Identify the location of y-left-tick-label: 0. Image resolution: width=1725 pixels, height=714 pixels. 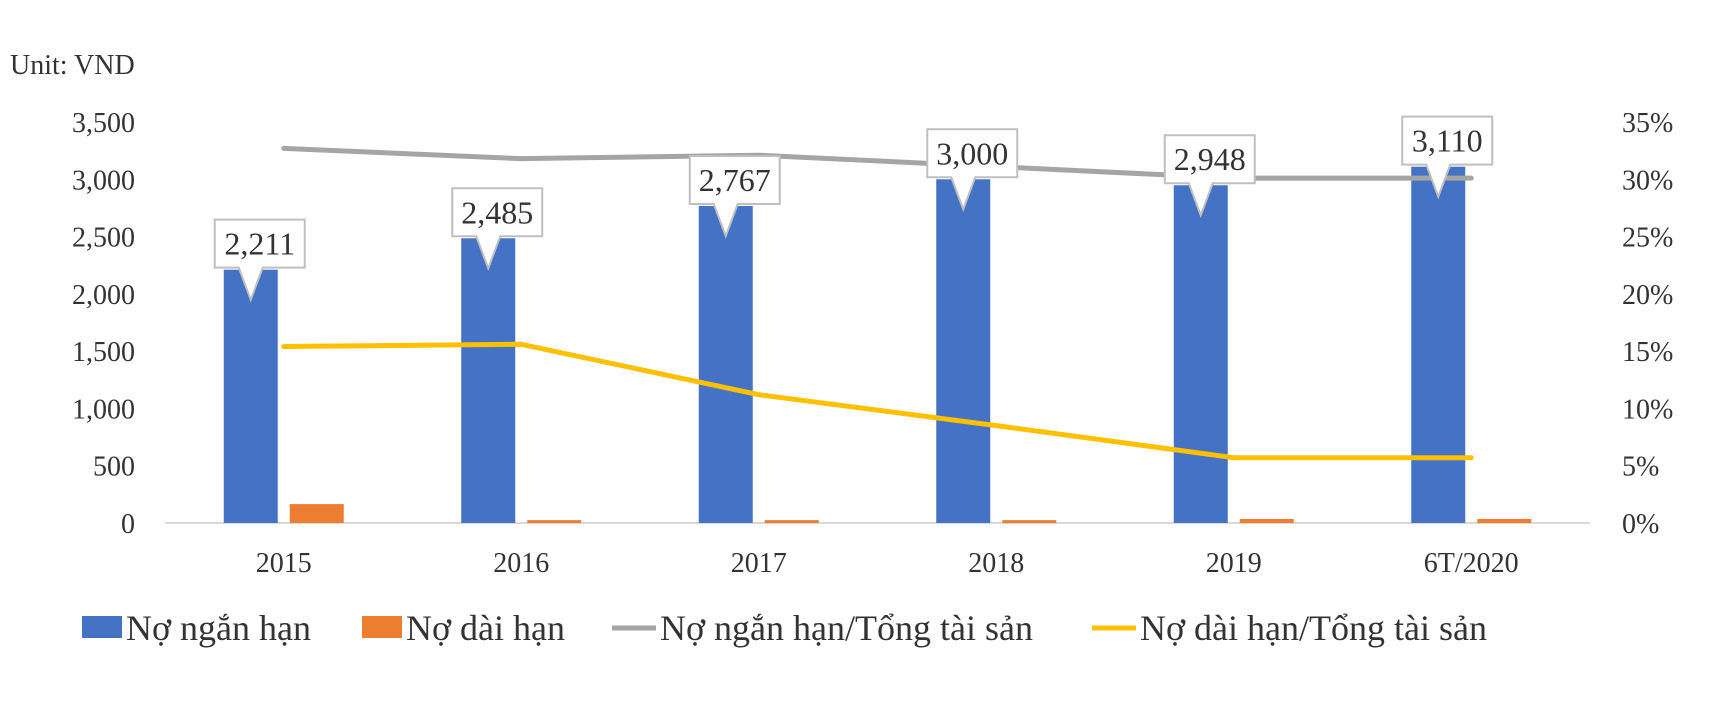
(128, 524).